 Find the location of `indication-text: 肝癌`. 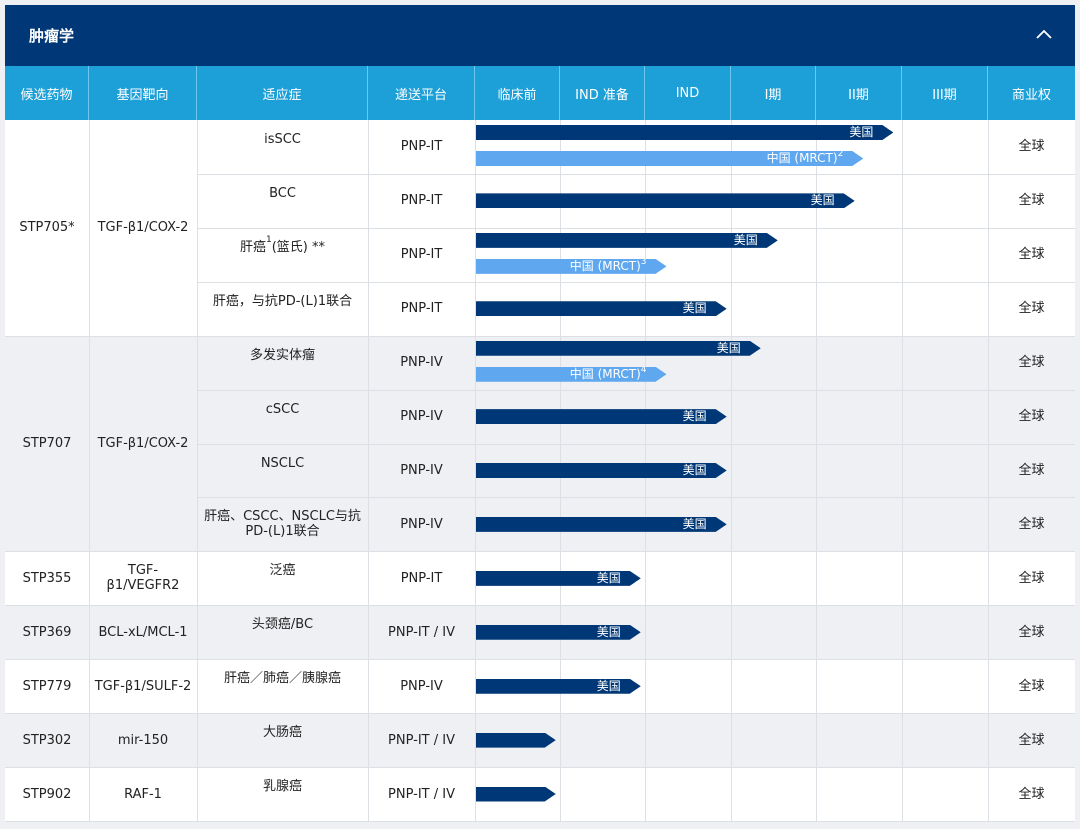

indication-text: 肝癌 is located at coordinates (252, 247).